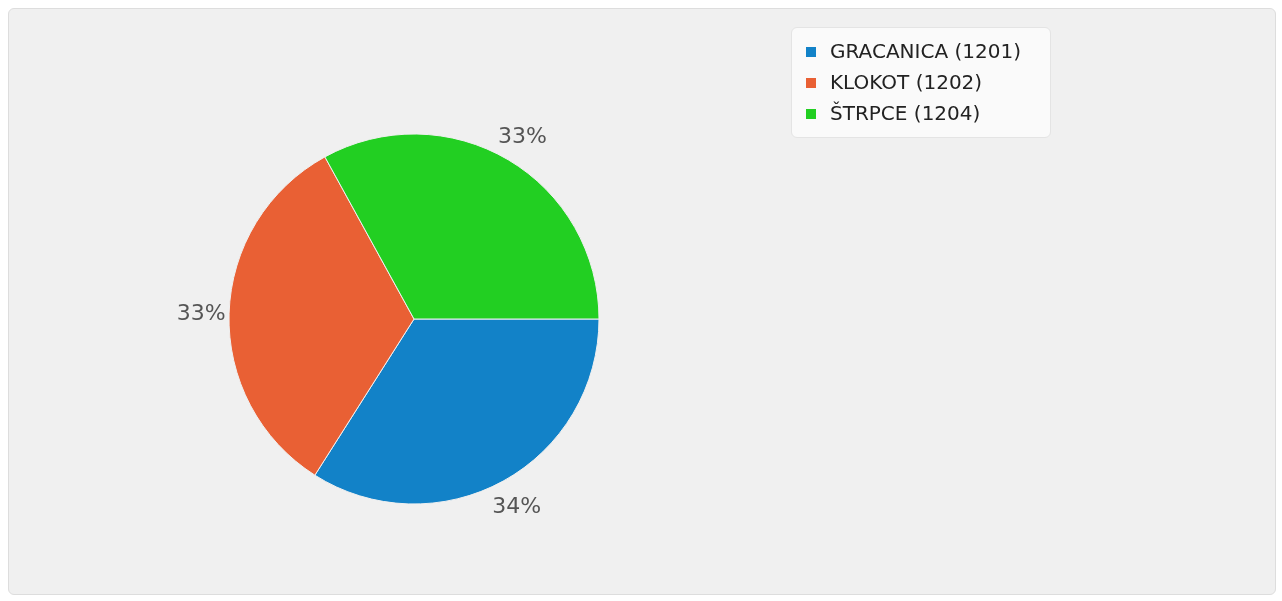 The width and height of the screenshot is (1282, 601). I want to click on data-label: 34%, so click(517, 506).